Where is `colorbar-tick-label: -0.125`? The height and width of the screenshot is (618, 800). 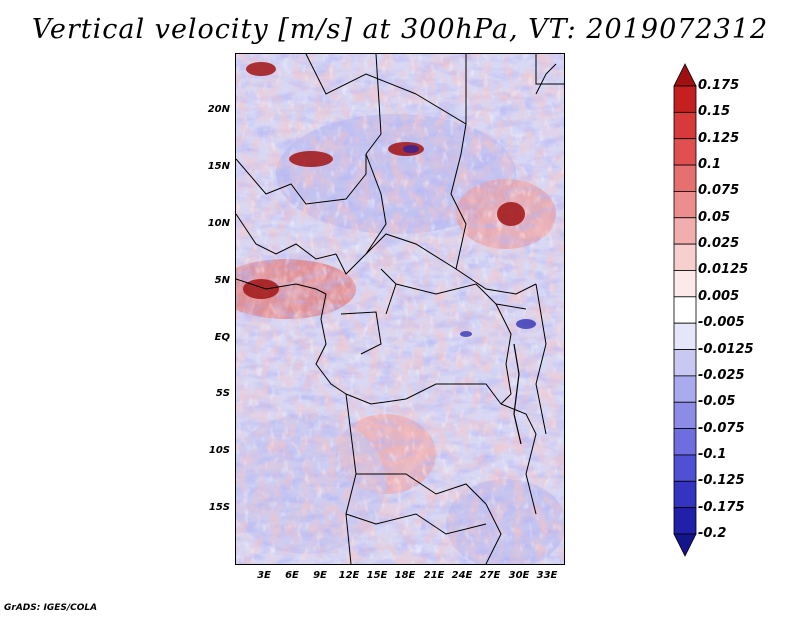 colorbar-tick-label: -0.125 is located at coordinates (721, 481).